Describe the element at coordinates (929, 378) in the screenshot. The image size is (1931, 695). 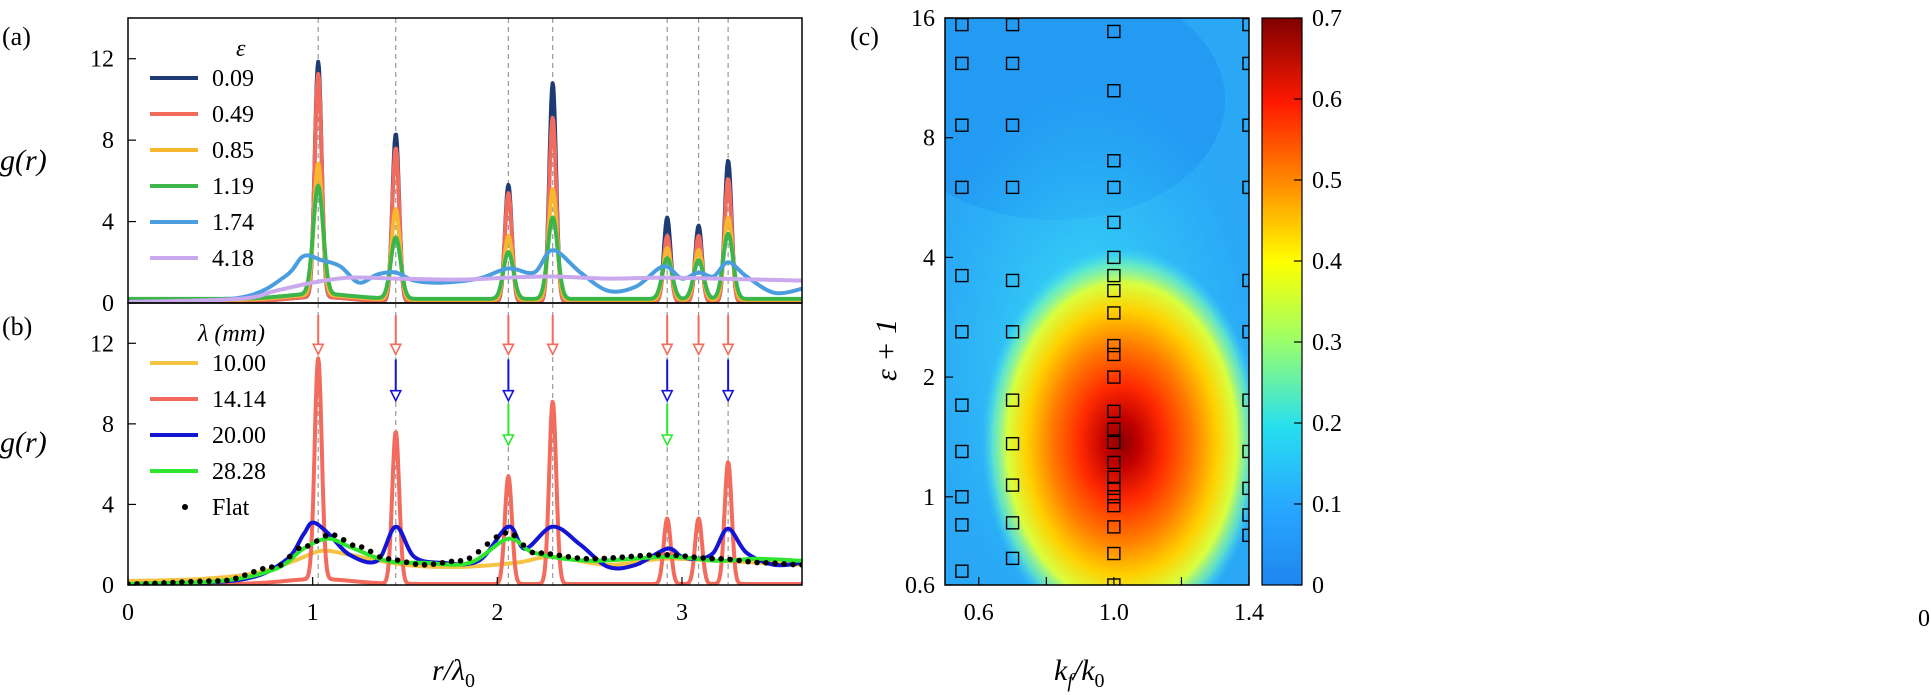
I see `y-tick-label: 2` at that location.